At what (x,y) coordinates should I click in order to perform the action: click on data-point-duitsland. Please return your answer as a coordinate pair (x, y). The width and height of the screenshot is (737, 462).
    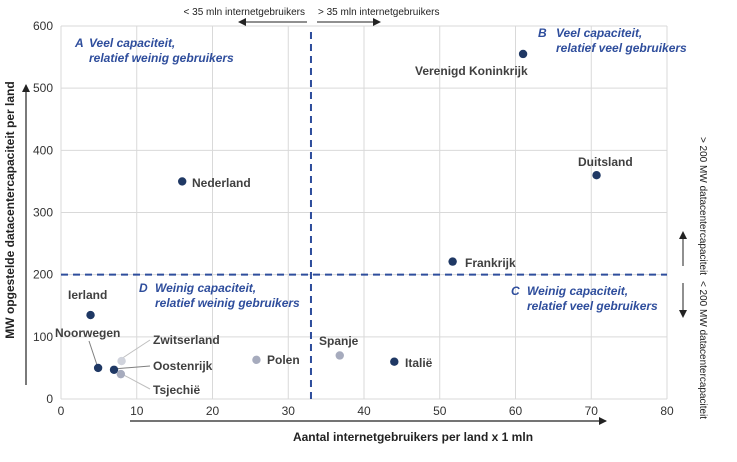
    Looking at the image, I should click on (596, 175).